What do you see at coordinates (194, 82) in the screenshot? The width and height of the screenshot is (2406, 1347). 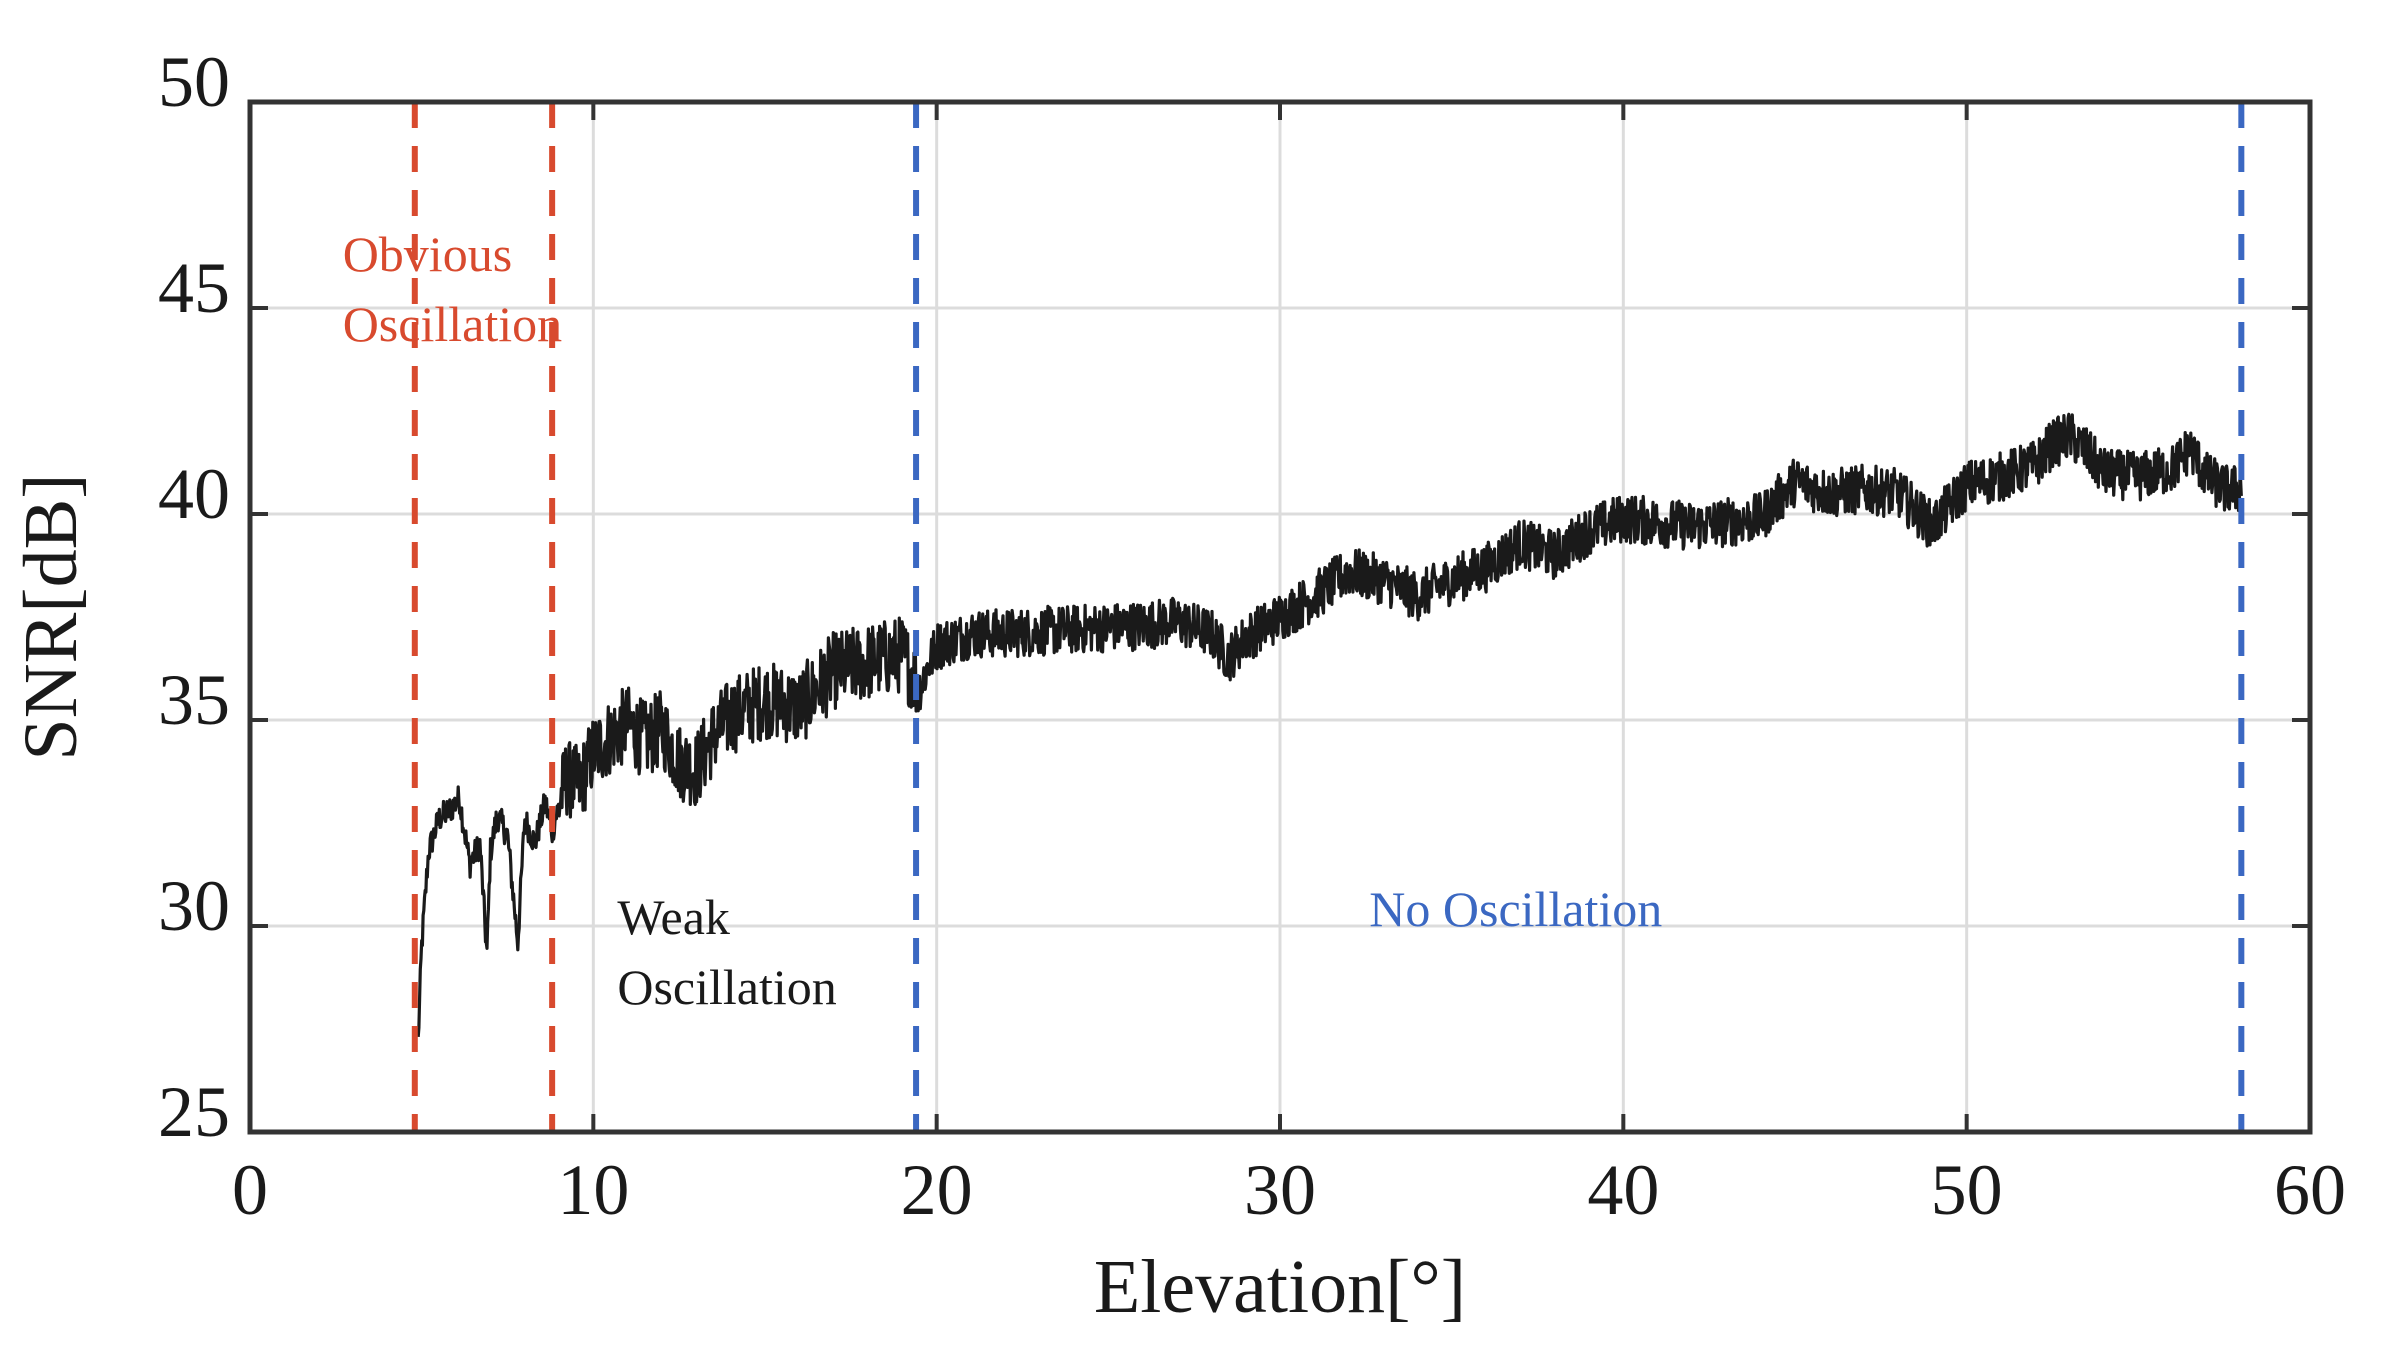 I see `y-tick-label: 50` at bounding box center [194, 82].